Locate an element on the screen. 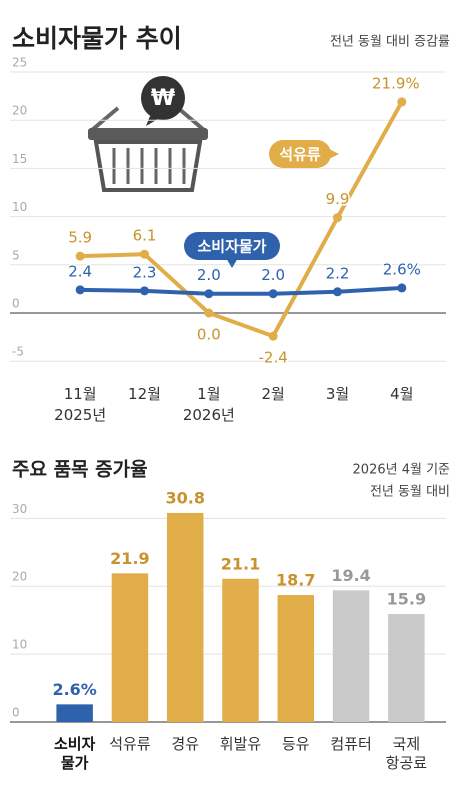 This screenshot has height=793, width=462. x-tick-label: 1월 is located at coordinates (209, 394).